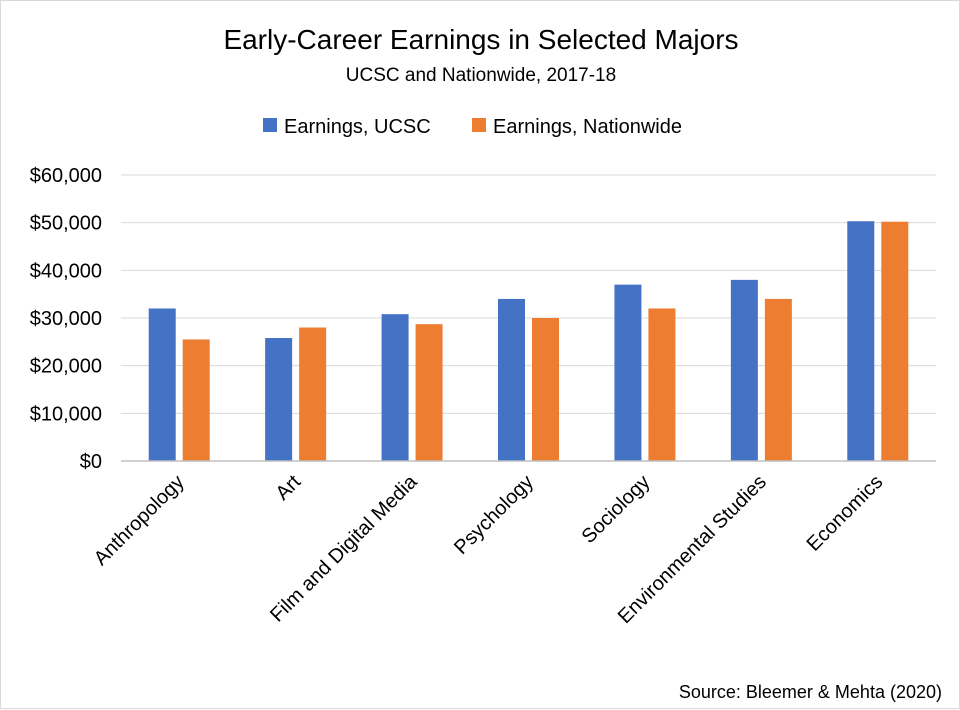  Describe the element at coordinates (289, 488) in the screenshot. I see `x-tick-label: Art` at that location.